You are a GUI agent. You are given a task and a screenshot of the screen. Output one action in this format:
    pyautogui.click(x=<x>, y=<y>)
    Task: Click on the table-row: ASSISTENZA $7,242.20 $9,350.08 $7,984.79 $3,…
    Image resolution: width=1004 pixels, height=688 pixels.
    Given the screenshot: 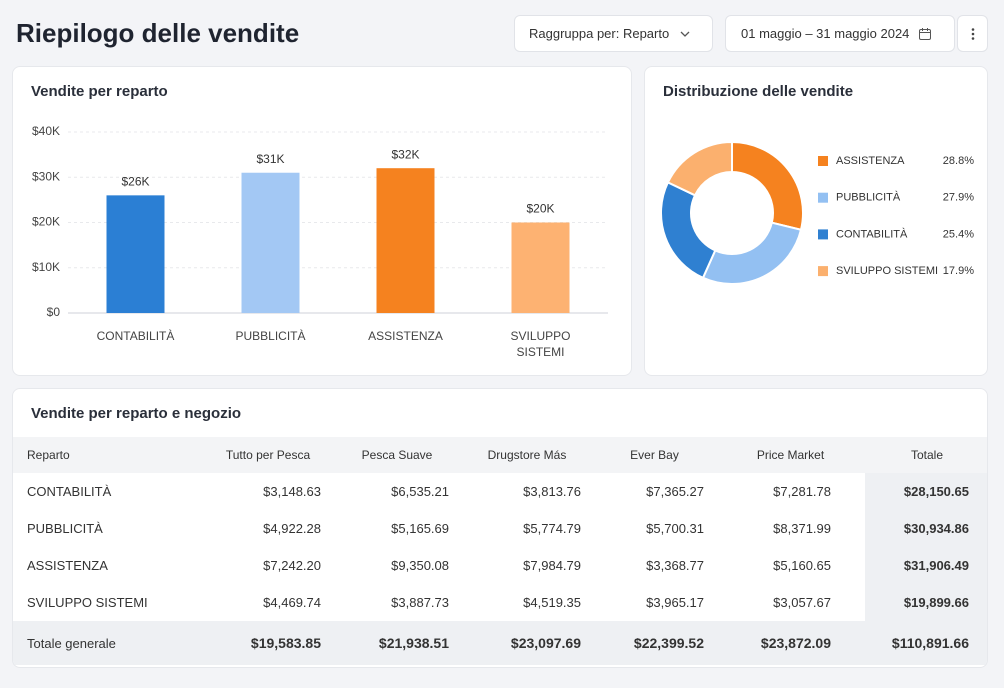 What is the action you would take?
    pyautogui.click(x=500, y=565)
    